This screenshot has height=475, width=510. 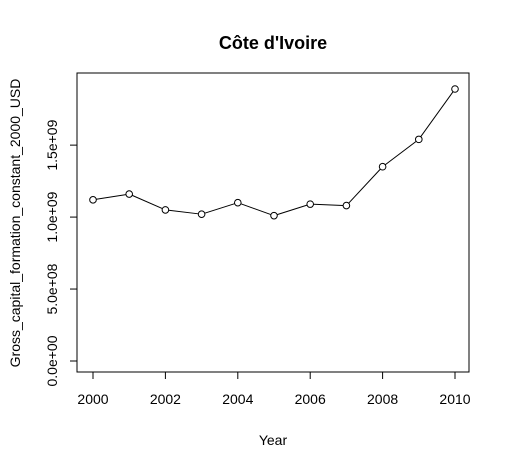 What do you see at coordinates (310, 399) in the screenshot?
I see `x-tick-label: 2006` at bounding box center [310, 399].